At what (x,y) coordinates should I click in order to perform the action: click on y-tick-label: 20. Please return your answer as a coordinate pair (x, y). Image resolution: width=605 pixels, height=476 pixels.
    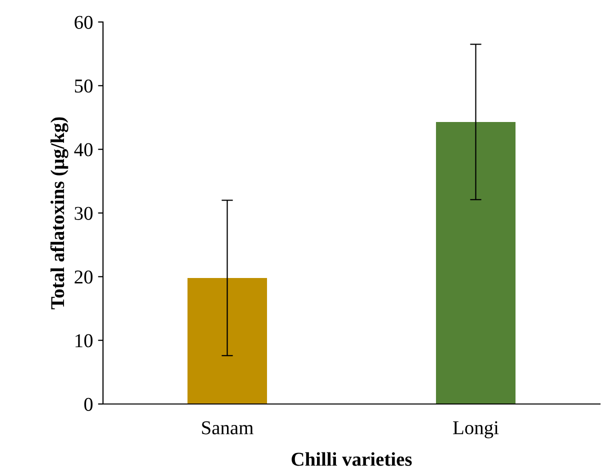
    Looking at the image, I should click on (83, 277).